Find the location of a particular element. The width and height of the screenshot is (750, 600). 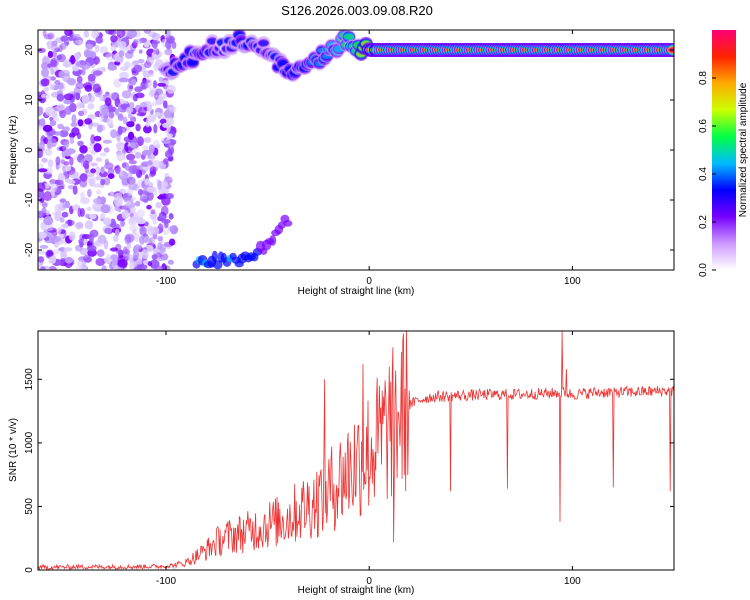

y-tick-label: -10 is located at coordinates (29, 199).